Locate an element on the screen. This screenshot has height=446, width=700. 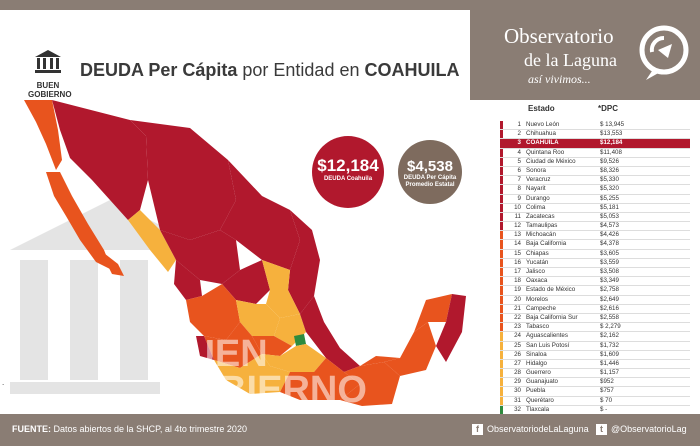
row-rank: 23 is located at coordinates (517, 327).